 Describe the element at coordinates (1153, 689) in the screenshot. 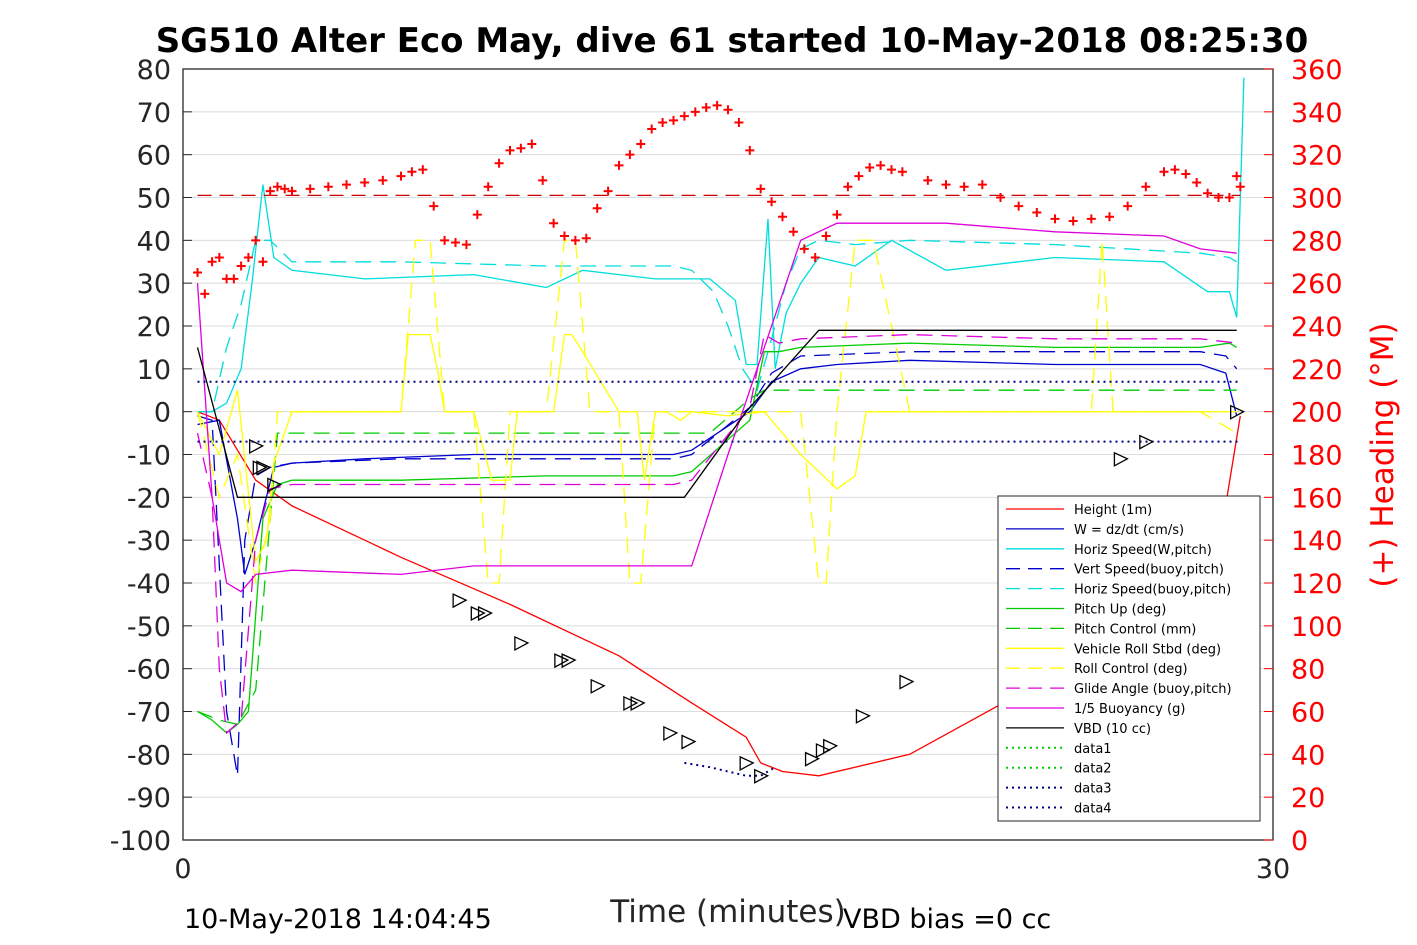

I see `legend-entry: Glide Angle (buoy,pitch)` at that location.